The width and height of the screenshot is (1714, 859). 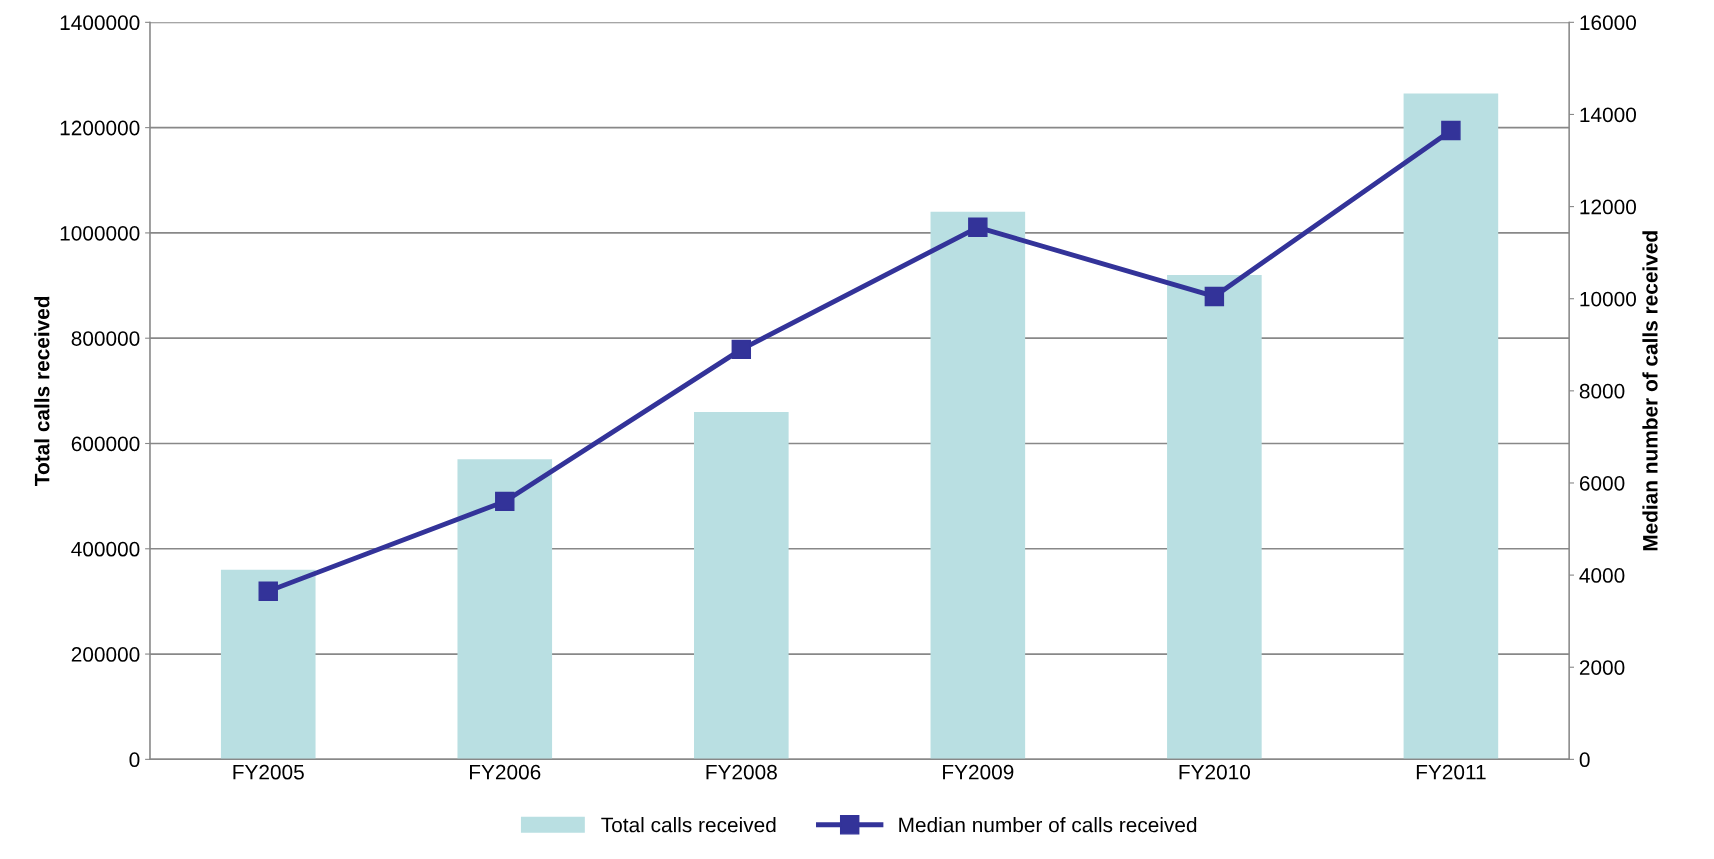 I want to click on y2-tick-label: 16000, so click(x=1608, y=23).